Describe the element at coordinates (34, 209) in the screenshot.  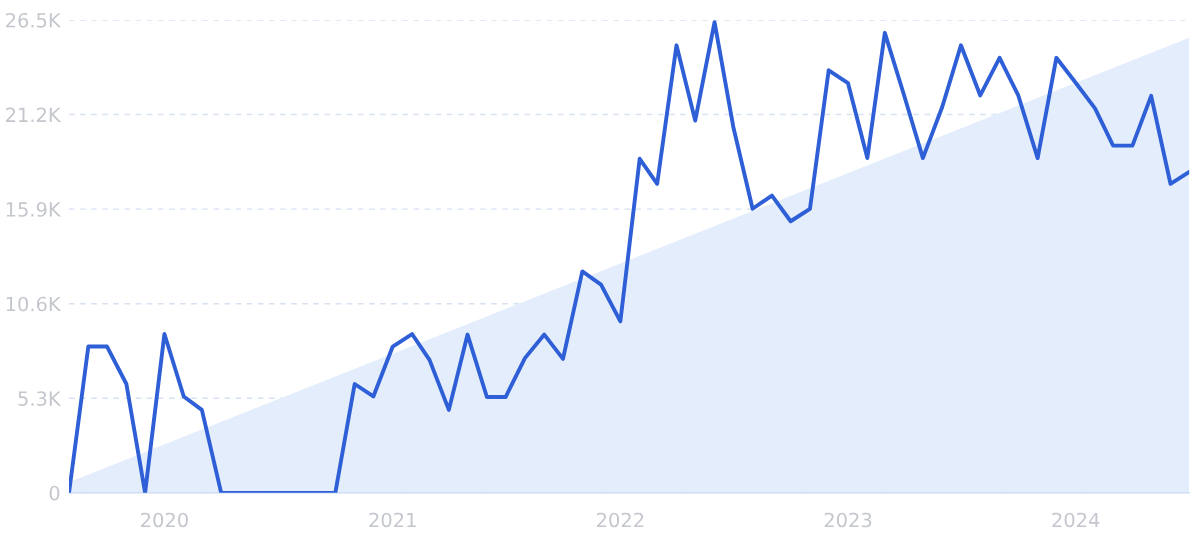
I see `y-tick-label: 15.9K` at that location.